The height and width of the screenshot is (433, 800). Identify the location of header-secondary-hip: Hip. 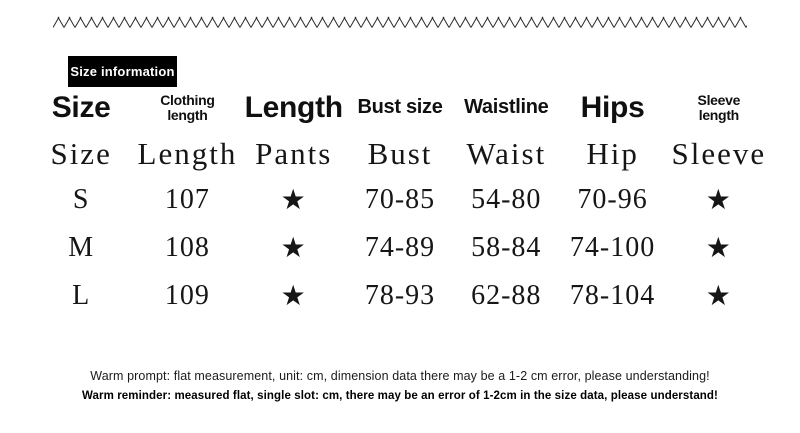
(612, 153).